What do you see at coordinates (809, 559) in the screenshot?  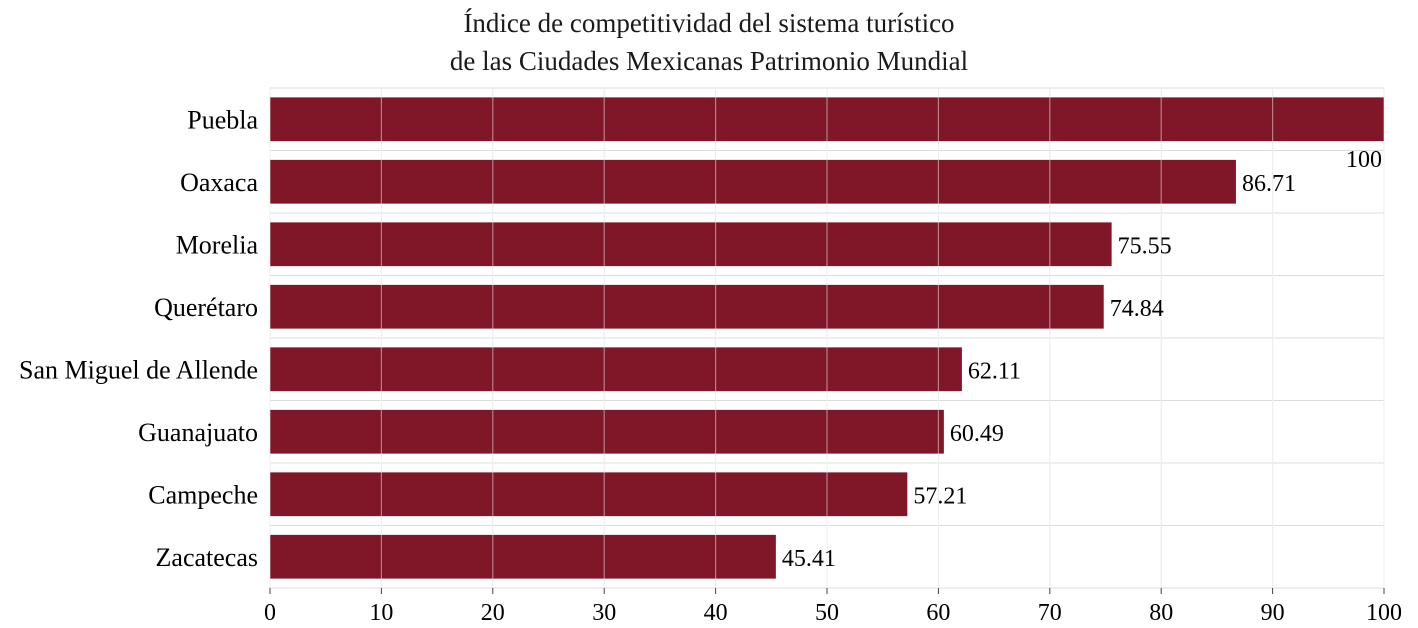 I see `value-label: 45.41` at bounding box center [809, 559].